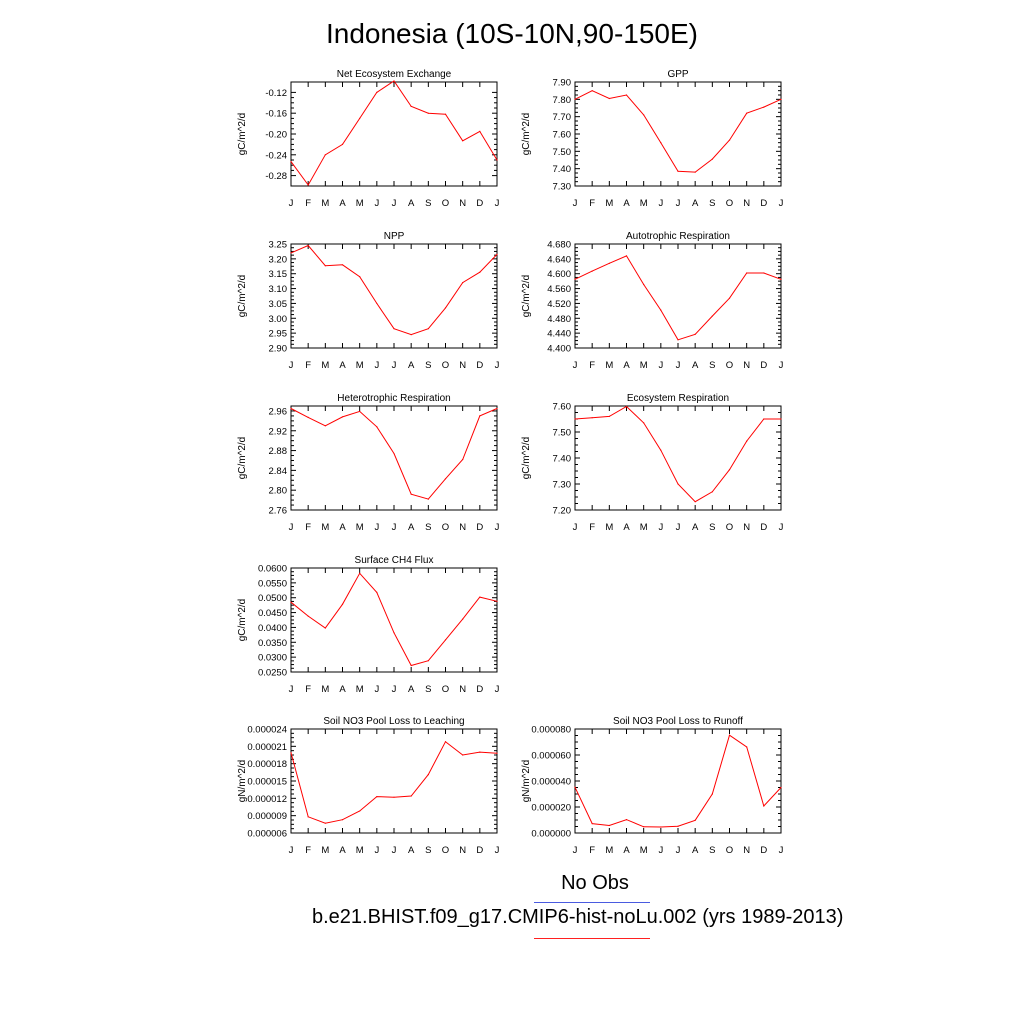 The height and width of the screenshot is (1024, 1024). Describe the element at coordinates (562, 407) in the screenshot. I see `y-tick-label: 7.60` at that location.